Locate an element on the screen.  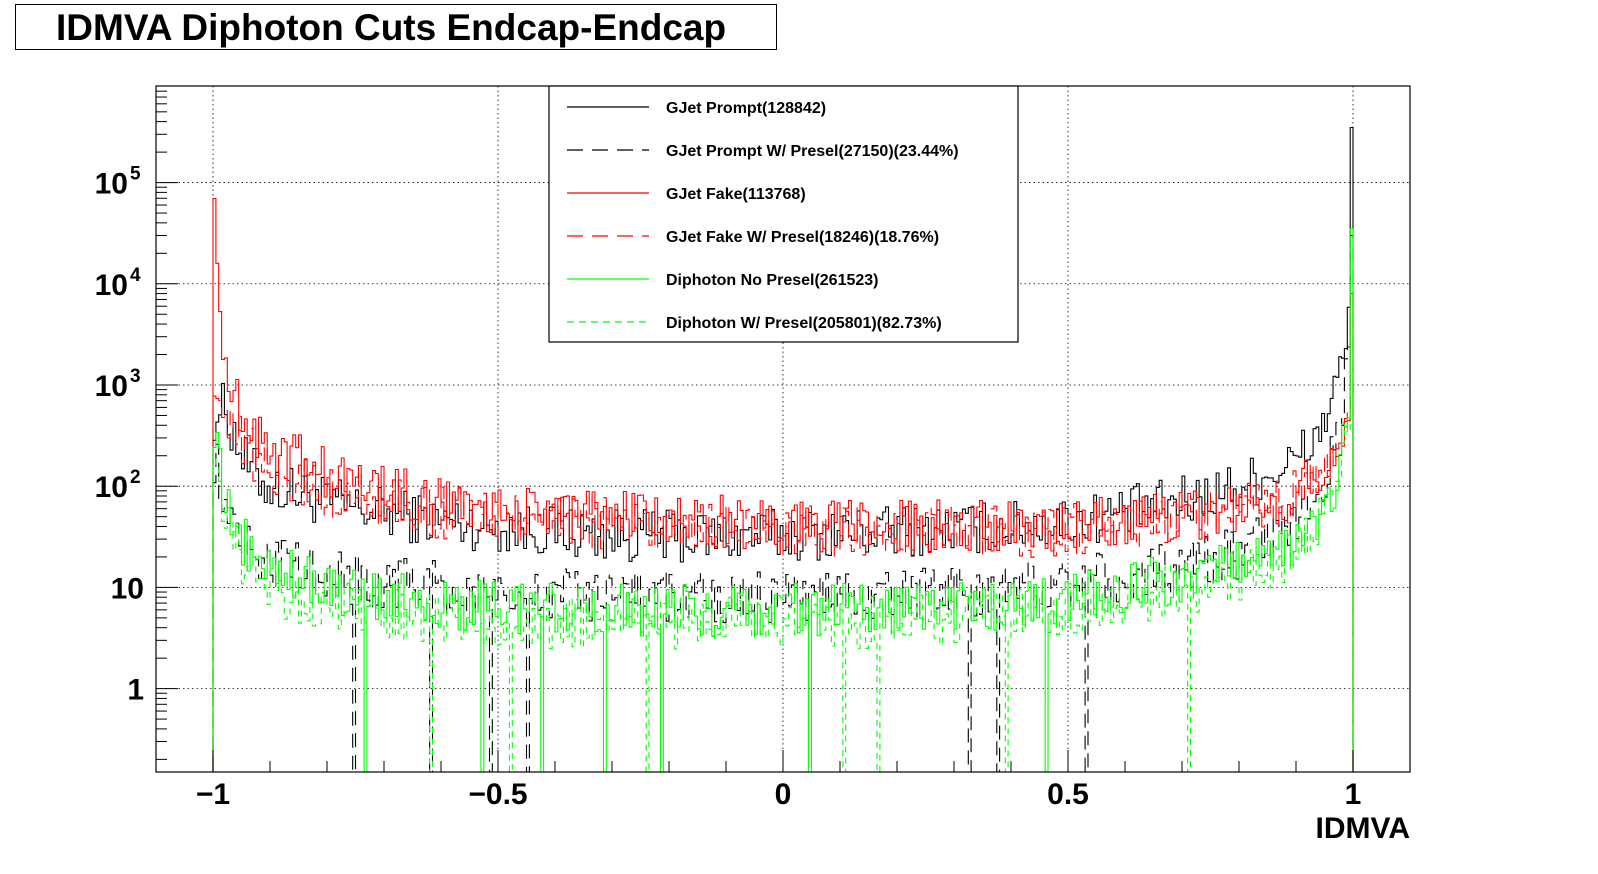
y-tick-label: 10 5 is located at coordinates (118, 182).